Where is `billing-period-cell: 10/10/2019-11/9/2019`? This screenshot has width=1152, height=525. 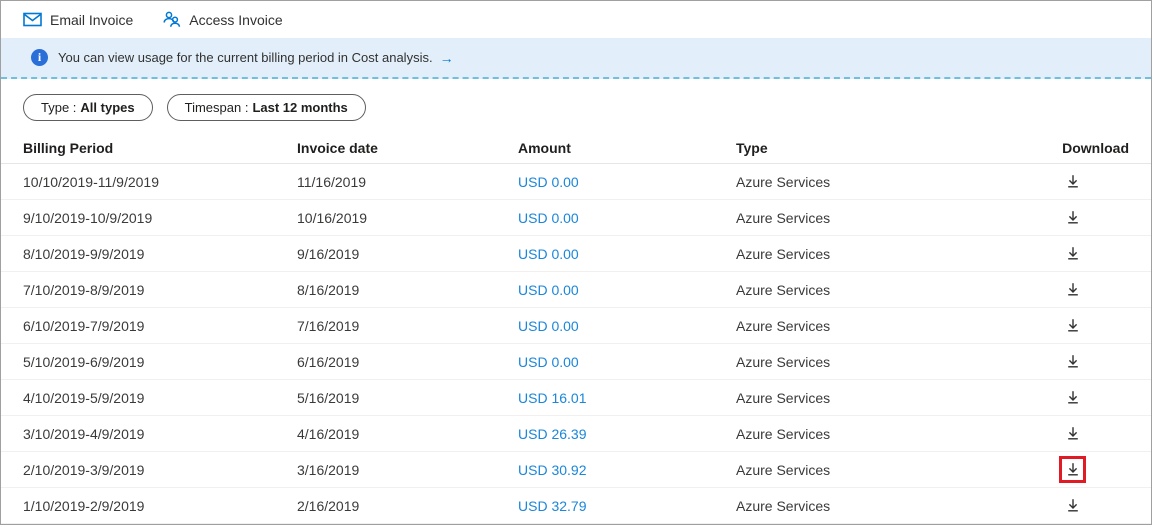
billing-period-cell: 10/10/2019-11/9/2019 is located at coordinates (91, 181).